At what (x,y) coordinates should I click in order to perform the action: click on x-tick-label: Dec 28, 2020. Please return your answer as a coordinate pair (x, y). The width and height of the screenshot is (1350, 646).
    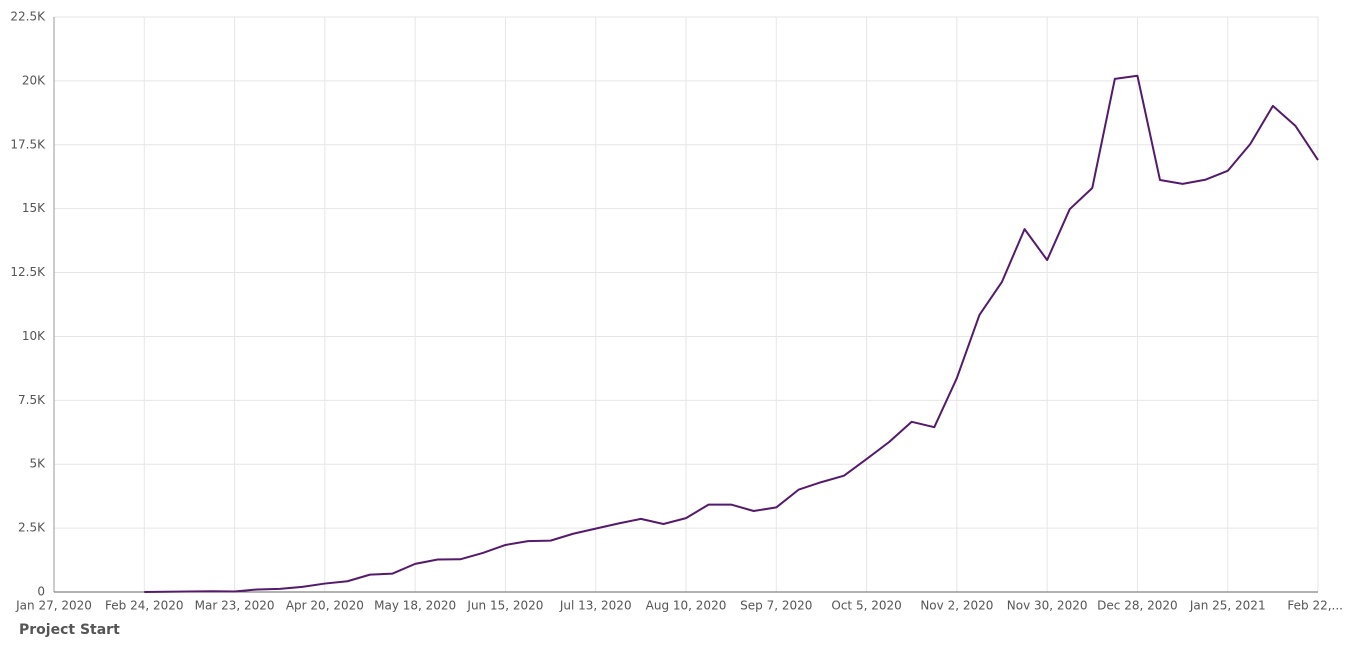
    Looking at the image, I should click on (1137, 606).